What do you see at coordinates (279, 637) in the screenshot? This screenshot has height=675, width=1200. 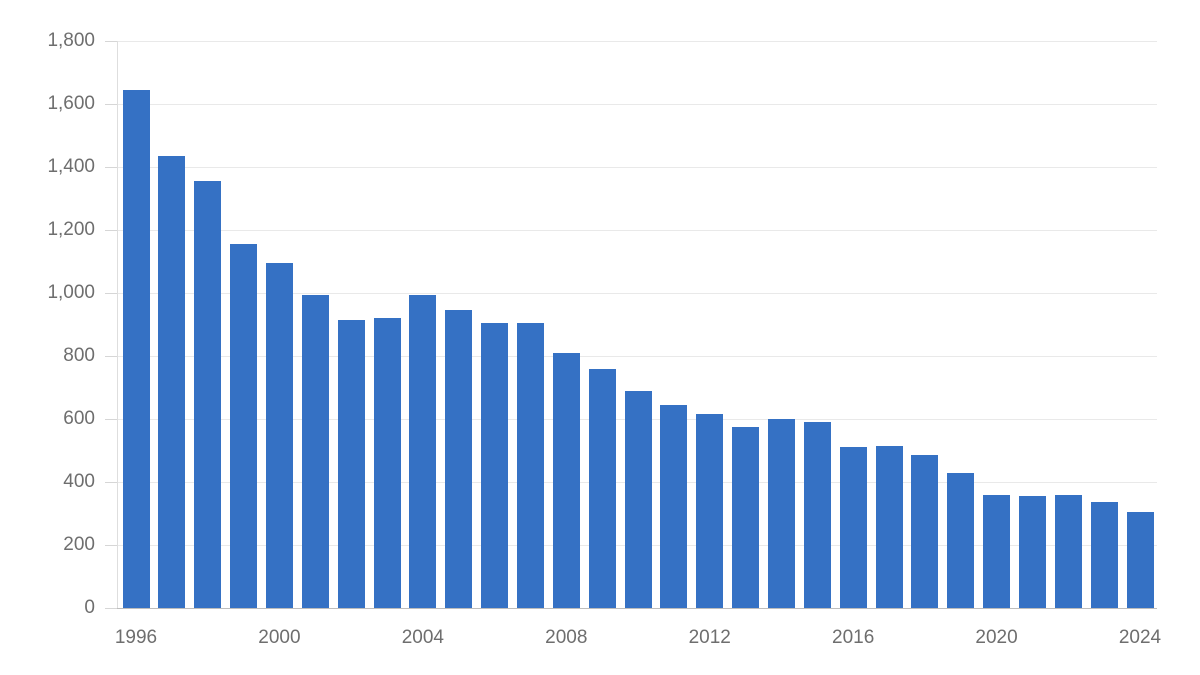 I see `x-tick-label: 2000` at bounding box center [279, 637].